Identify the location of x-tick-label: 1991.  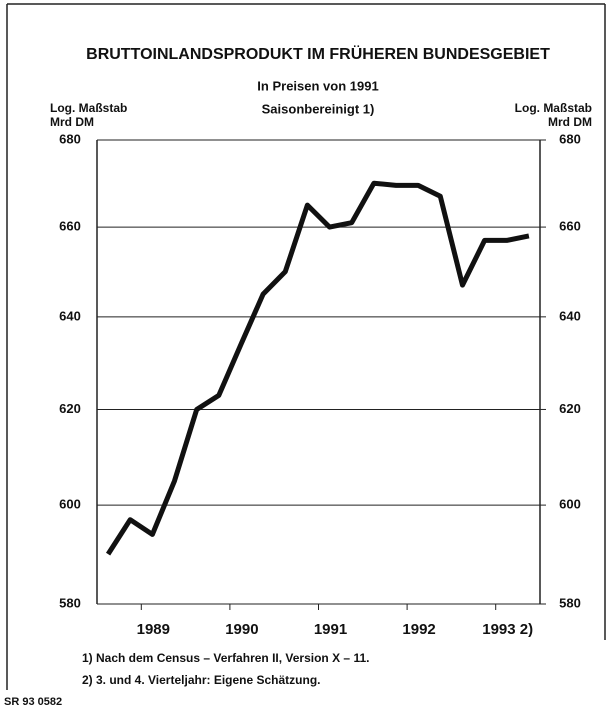
(330, 629).